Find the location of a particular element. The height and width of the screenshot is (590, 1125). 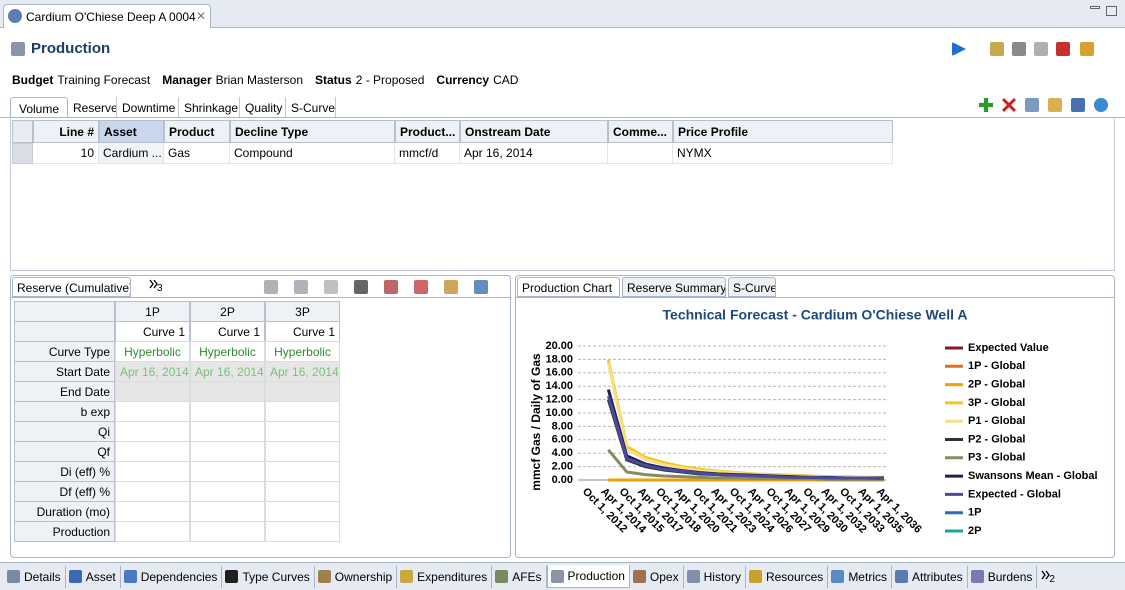

bottom-overflow: 2 is located at coordinates (1049, 577).